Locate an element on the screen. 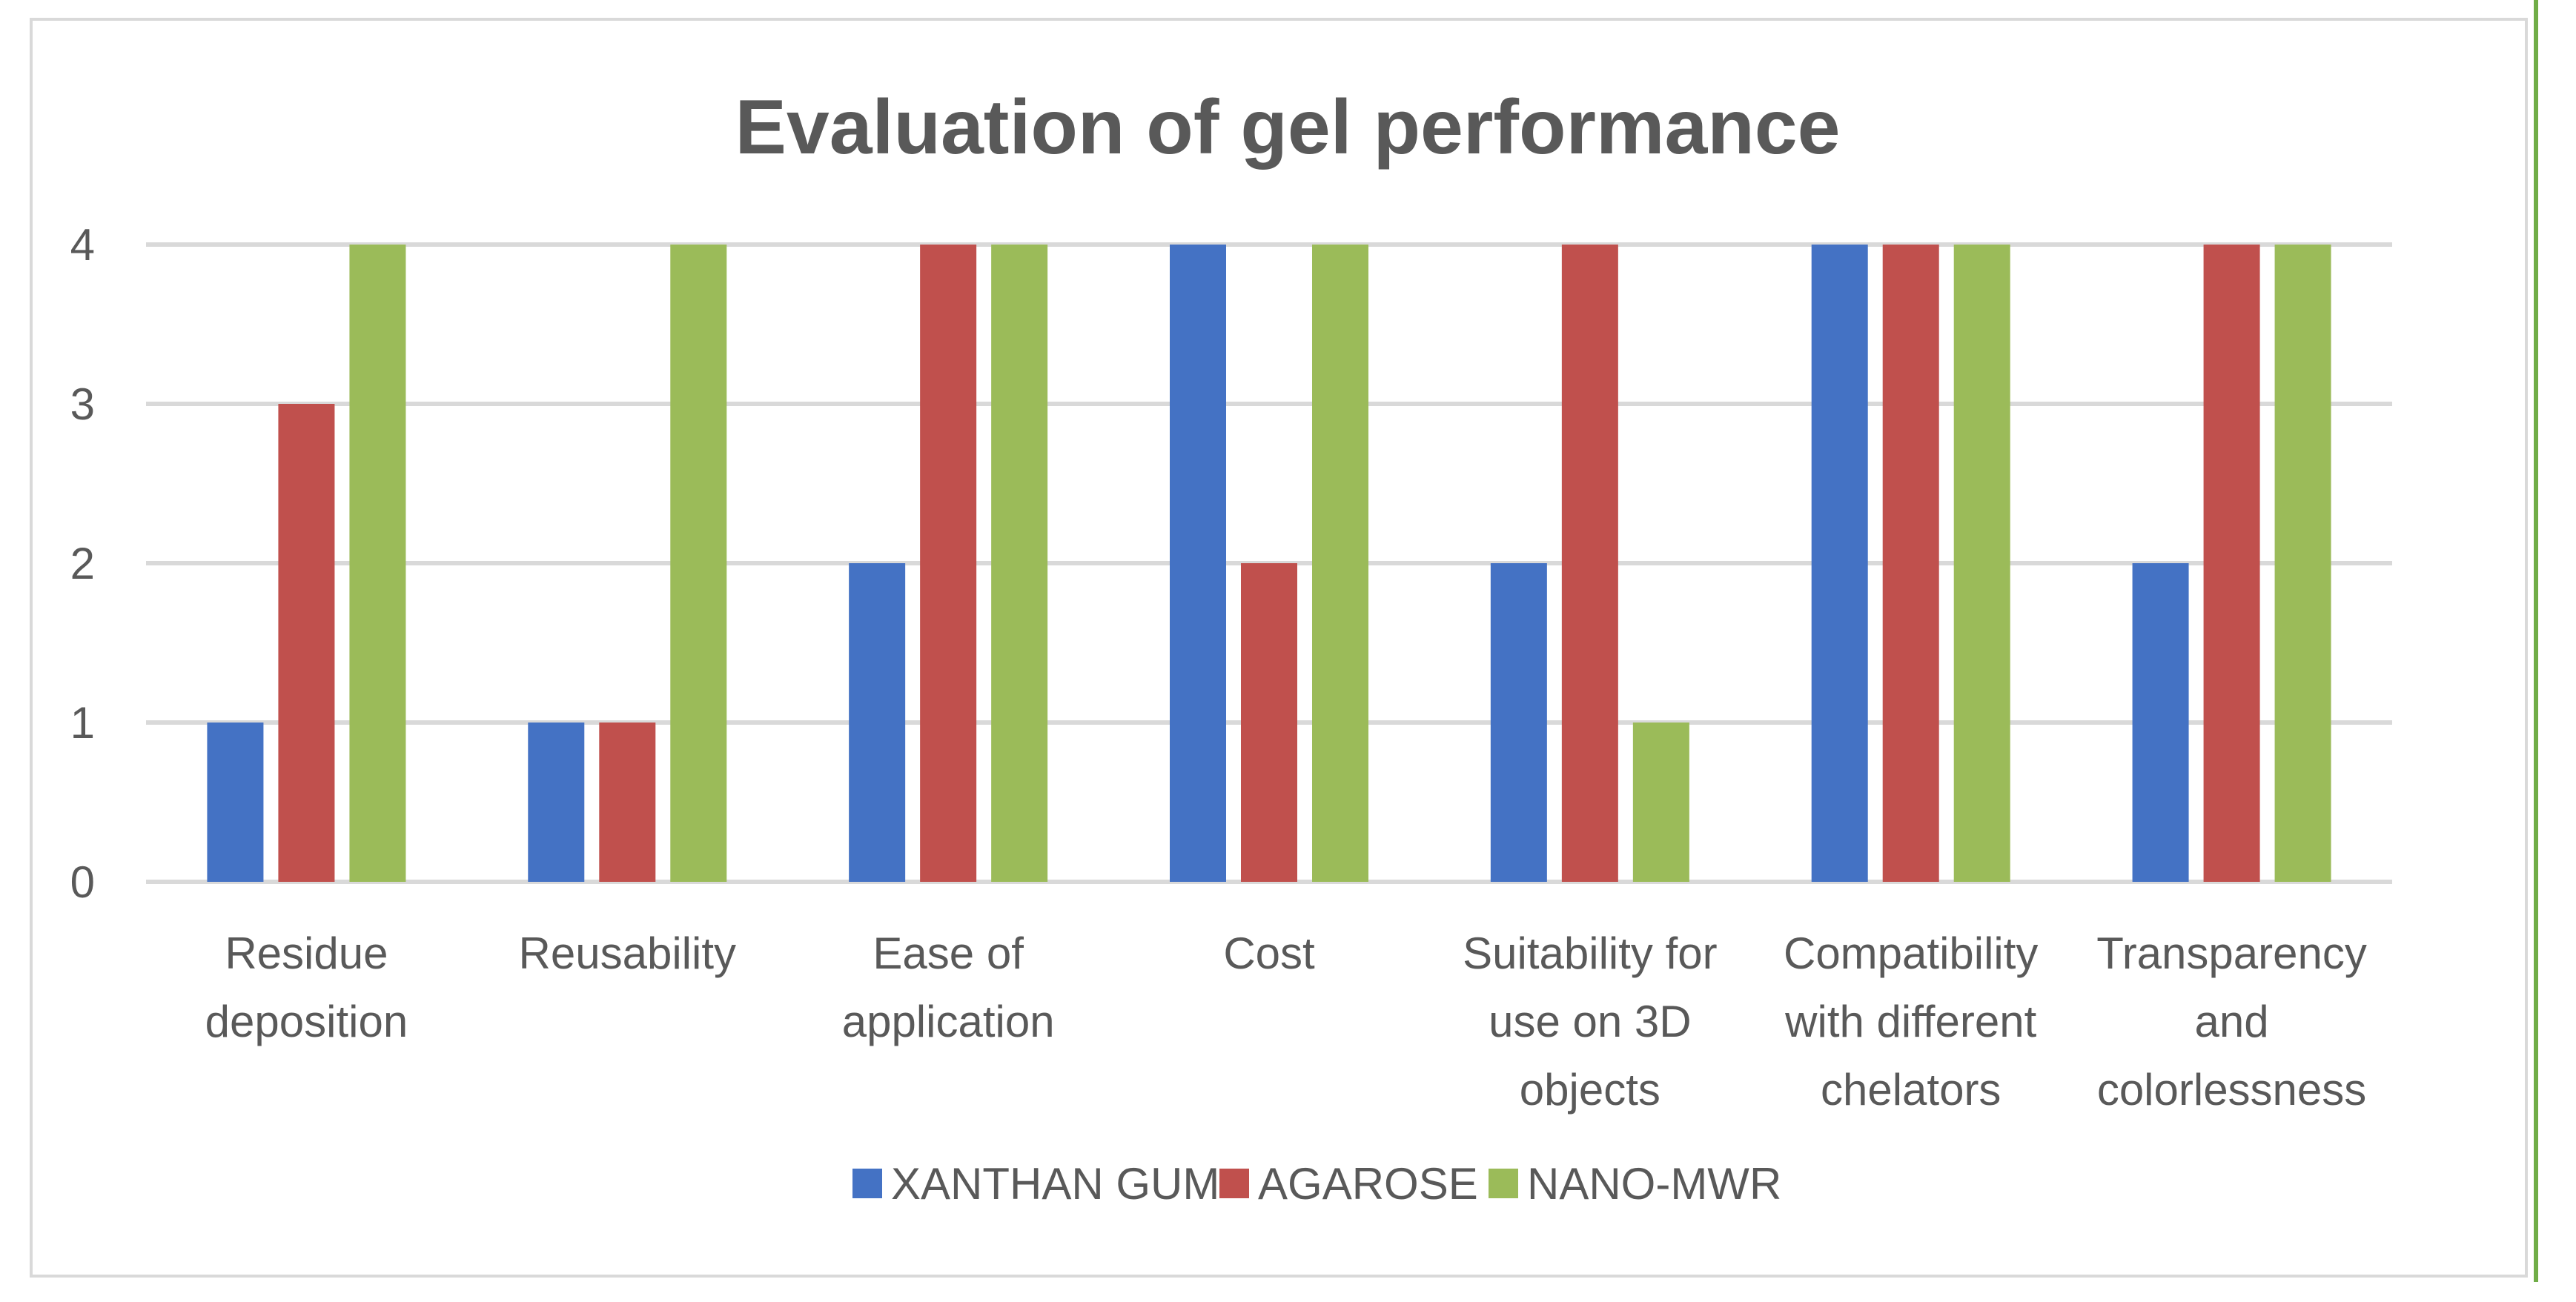  x-category-label: deposition is located at coordinates (306, 1021).